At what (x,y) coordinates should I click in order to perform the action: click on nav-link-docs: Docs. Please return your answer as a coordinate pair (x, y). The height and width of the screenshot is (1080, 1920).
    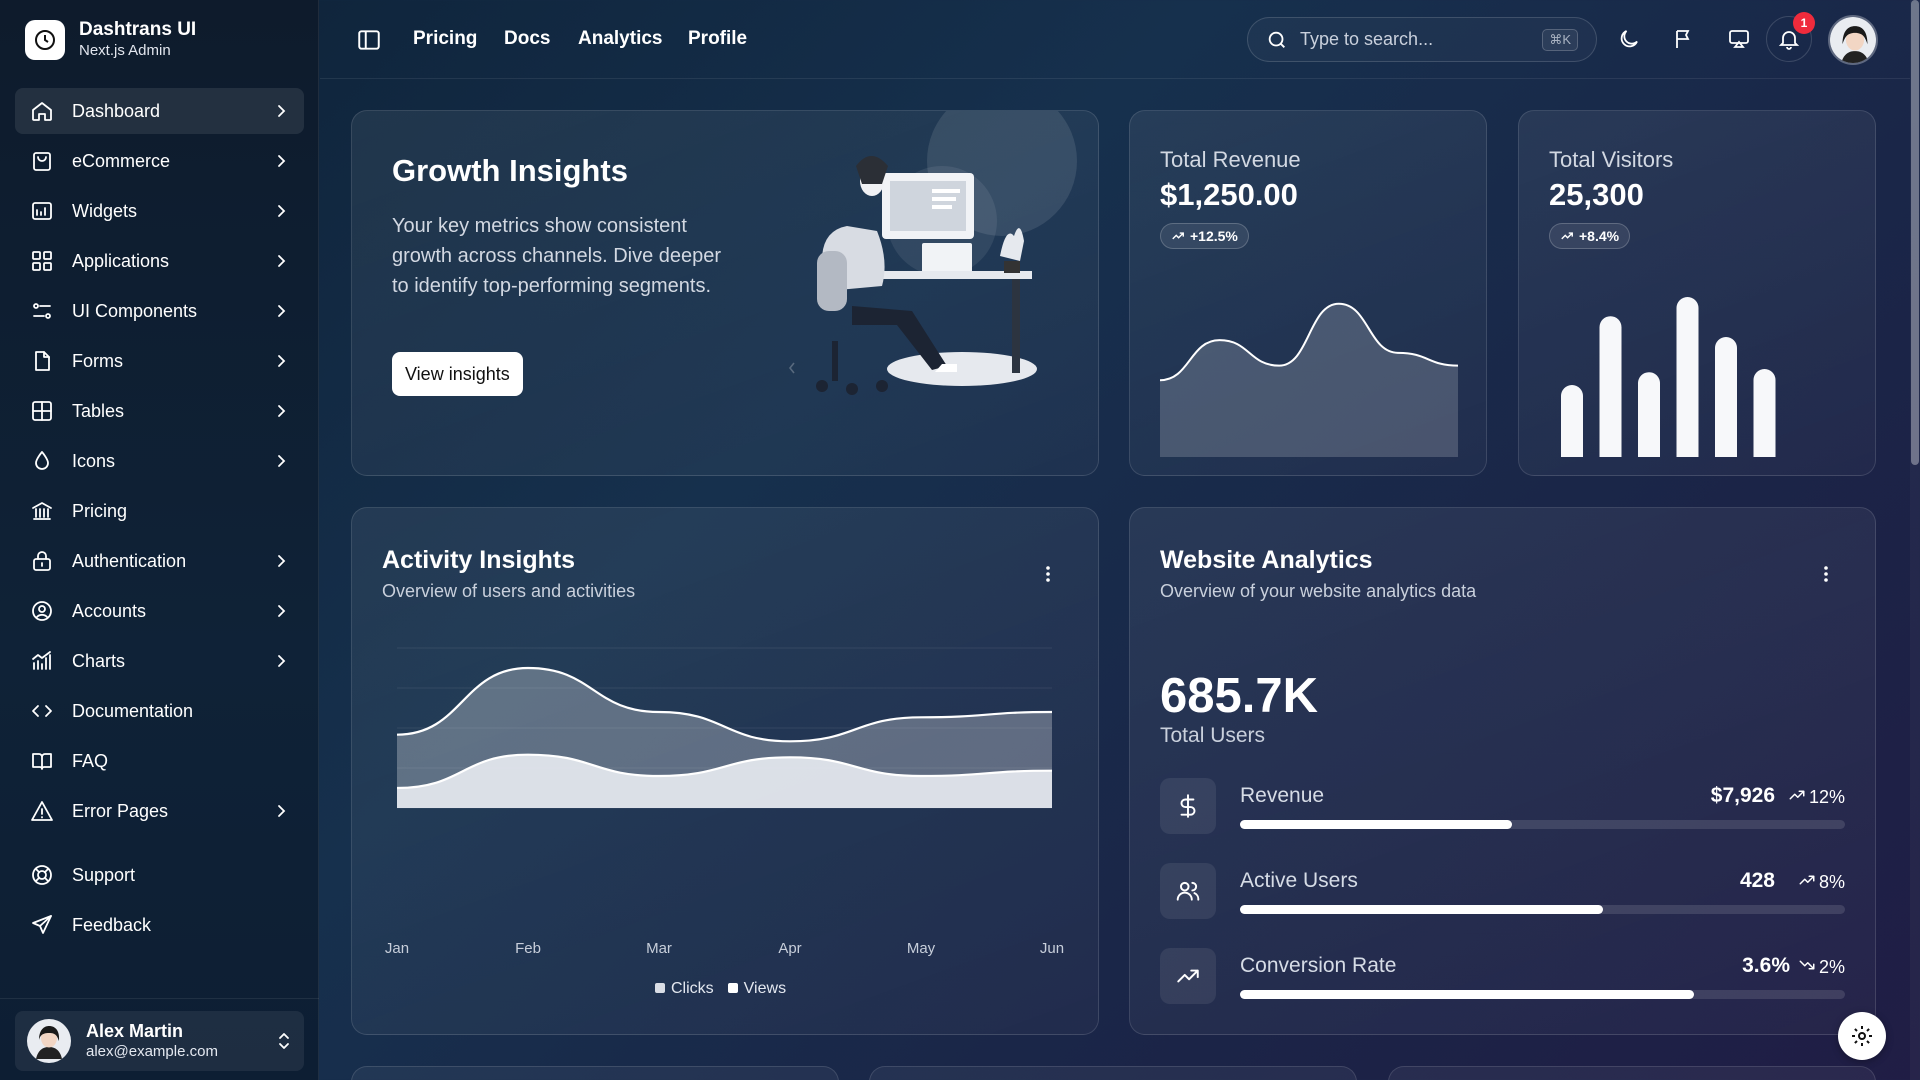
    Looking at the image, I should click on (527, 38).